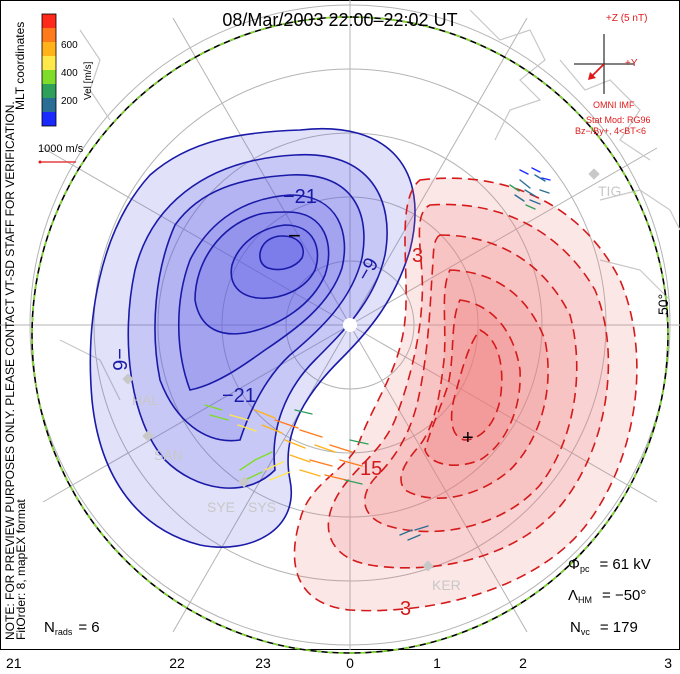  I want to click on mlt-tick-2: 2, so click(523, 663).